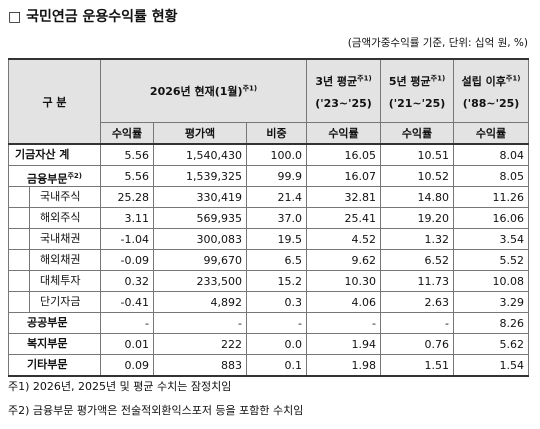  I want to click on row-label-box: 복지부문, so click(54, 344).